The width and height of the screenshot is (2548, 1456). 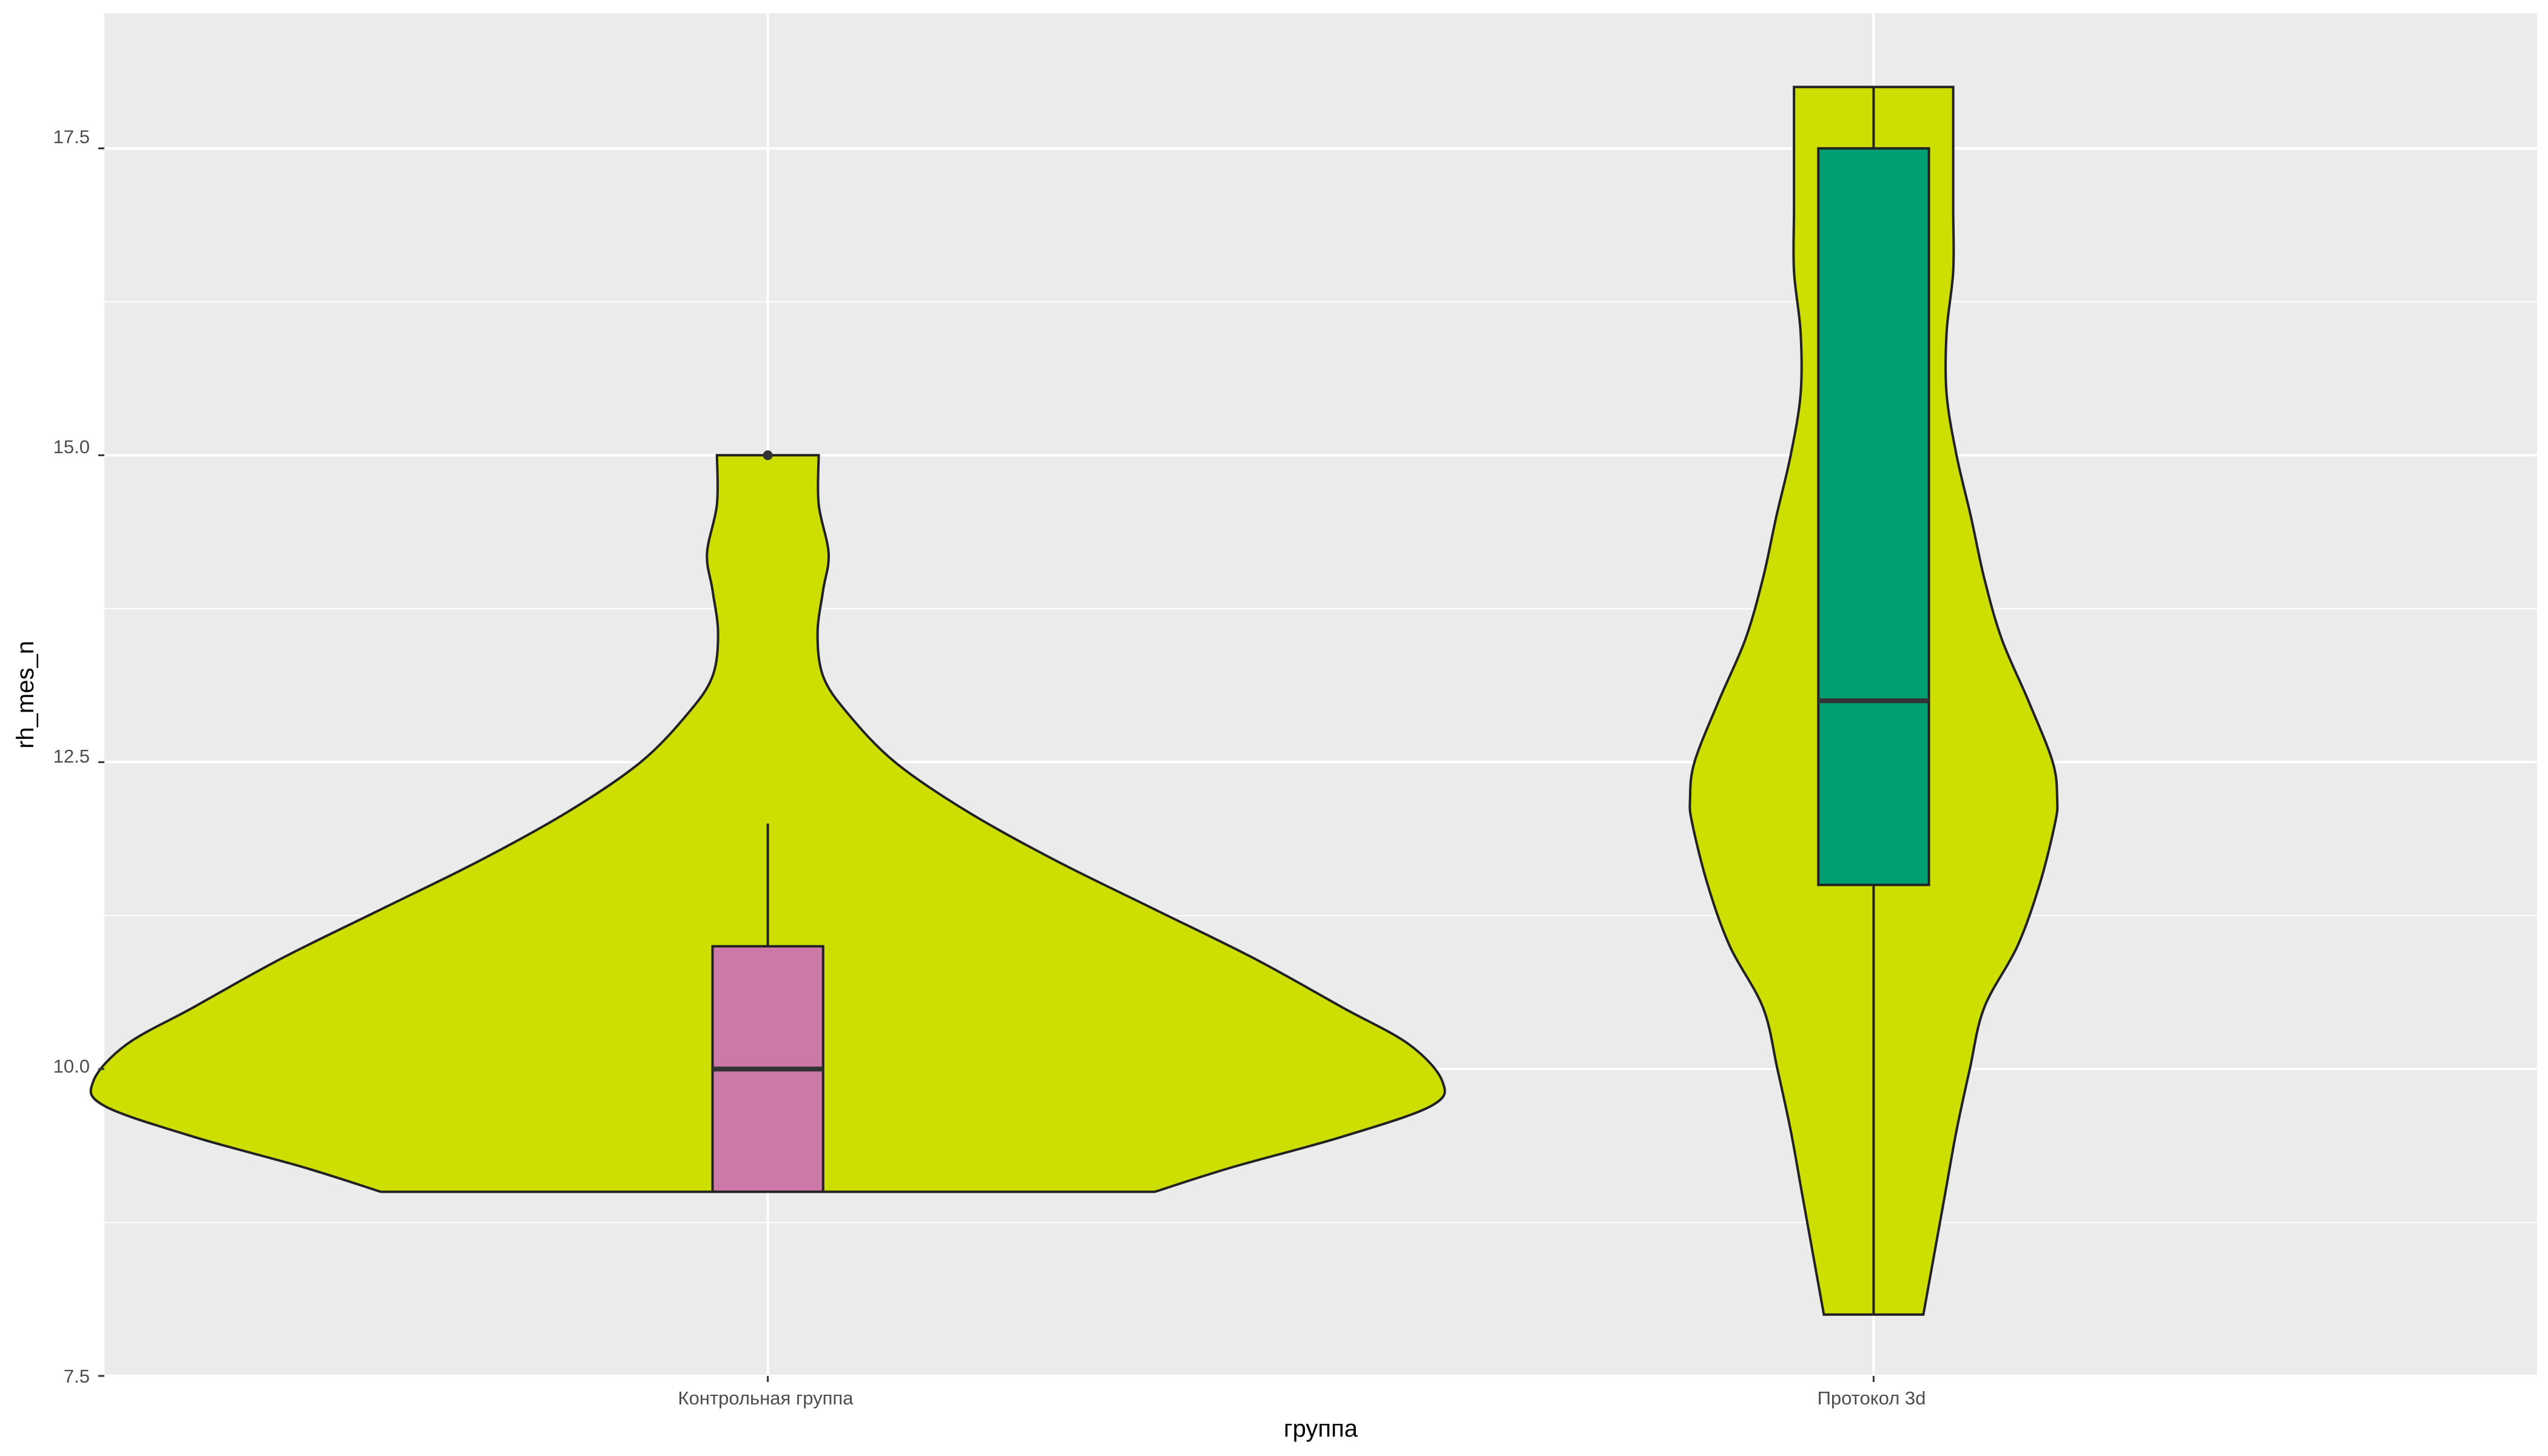 What do you see at coordinates (768, 455) in the screenshot?
I see `outlier-point-control` at bounding box center [768, 455].